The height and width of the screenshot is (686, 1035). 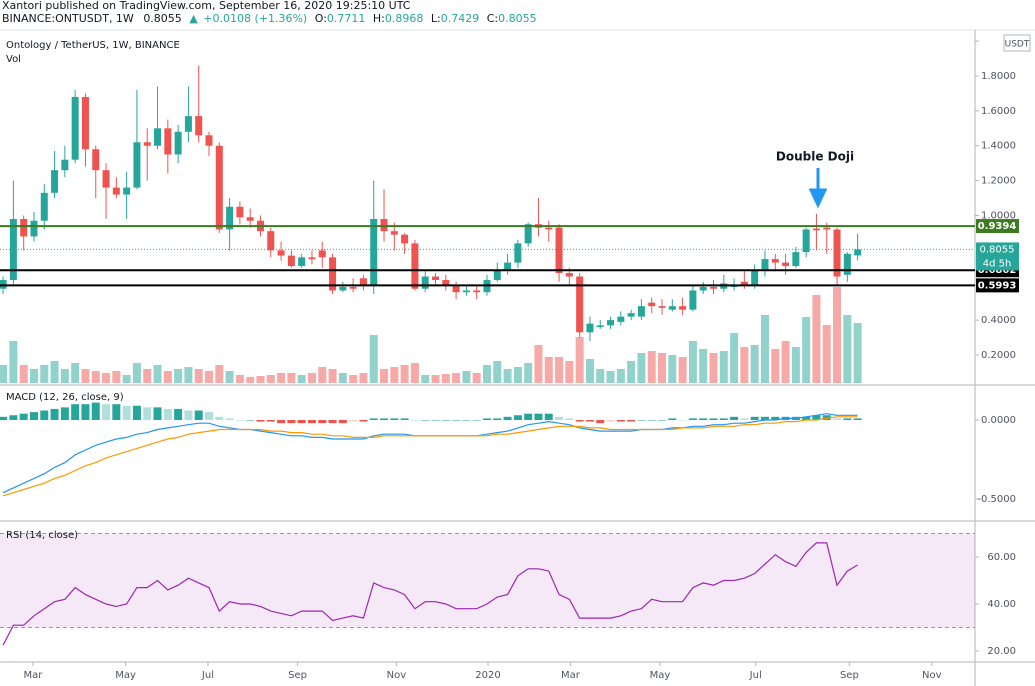 I want to click on x-tick-label: Jul, so click(x=207, y=675).